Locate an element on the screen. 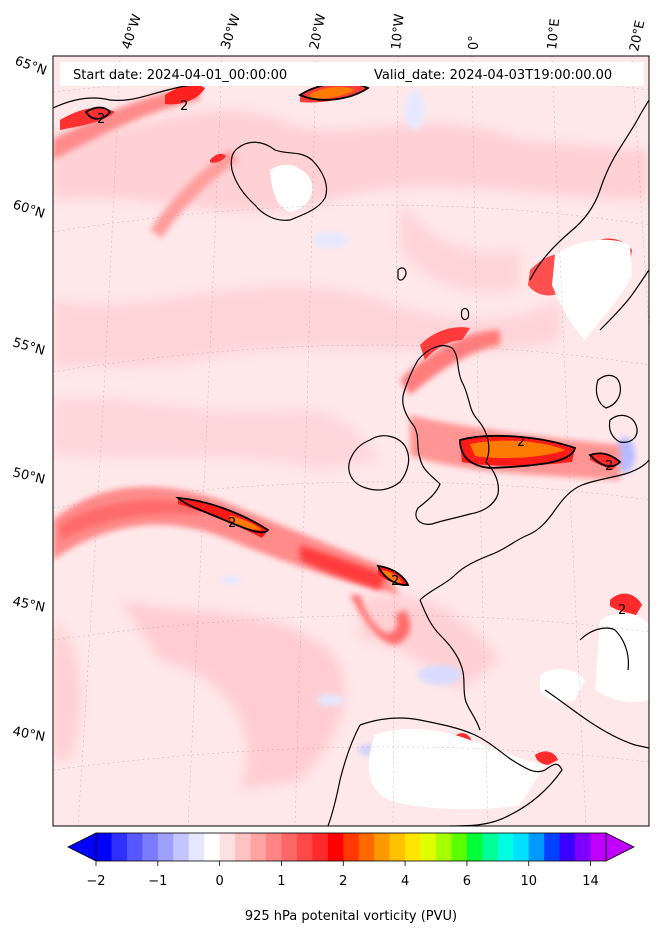 Image resolution: width=659 pixels, height=936 pixels. lat-label: 45°N is located at coordinates (28, 604).